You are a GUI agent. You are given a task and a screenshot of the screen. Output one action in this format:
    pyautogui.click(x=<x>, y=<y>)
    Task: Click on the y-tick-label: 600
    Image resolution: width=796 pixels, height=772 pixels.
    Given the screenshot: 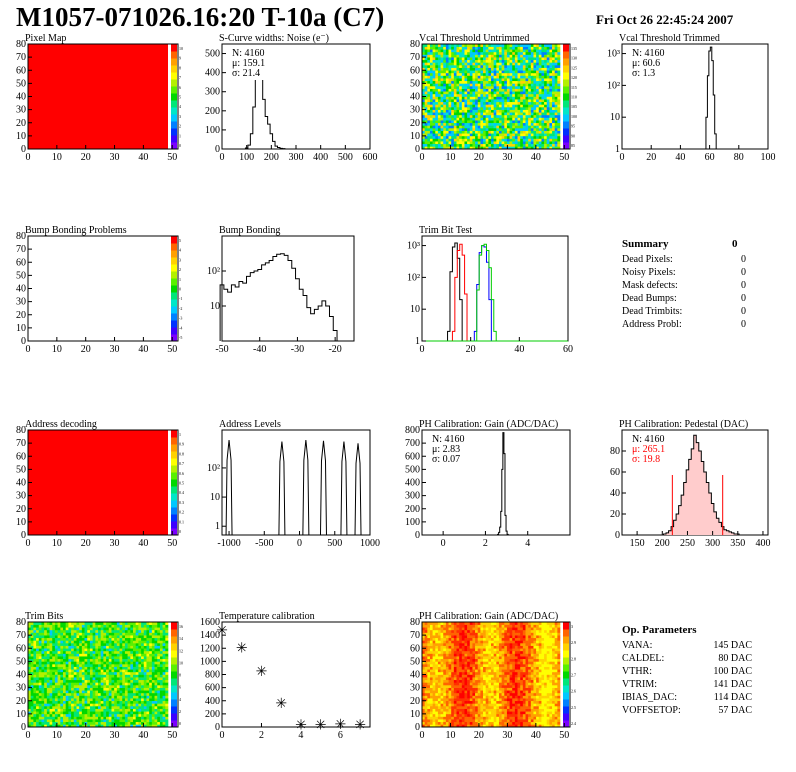 What is the action you would take?
    pyautogui.click(x=212, y=688)
    